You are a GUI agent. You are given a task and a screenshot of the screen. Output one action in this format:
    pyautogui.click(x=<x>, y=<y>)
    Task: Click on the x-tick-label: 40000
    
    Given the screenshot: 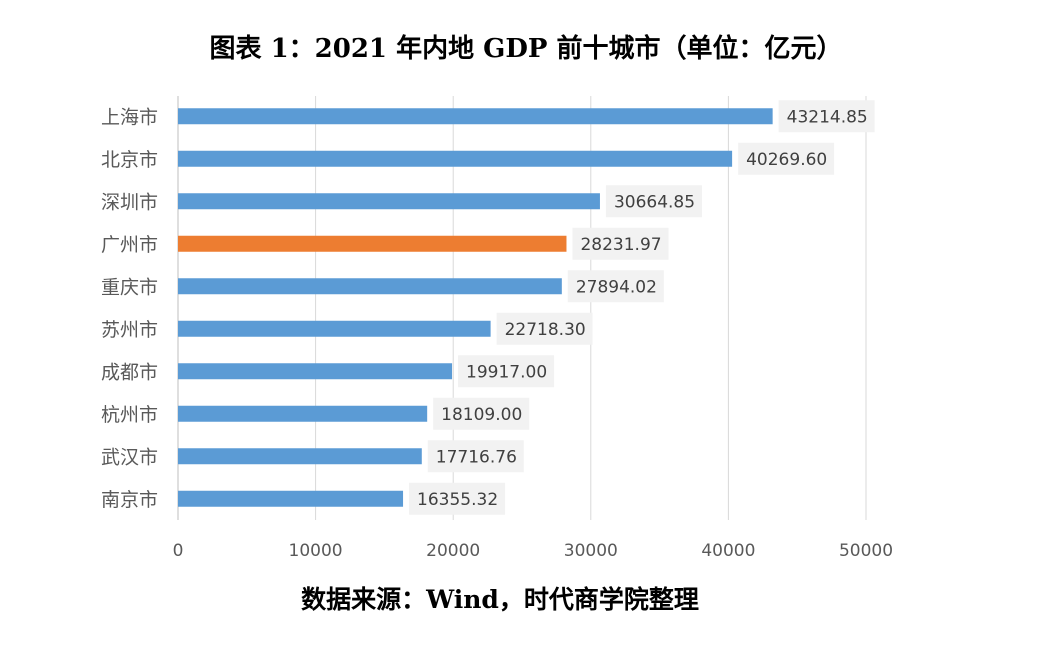 What is the action you would take?
    pyautogui.click(x=728, y=551)
    